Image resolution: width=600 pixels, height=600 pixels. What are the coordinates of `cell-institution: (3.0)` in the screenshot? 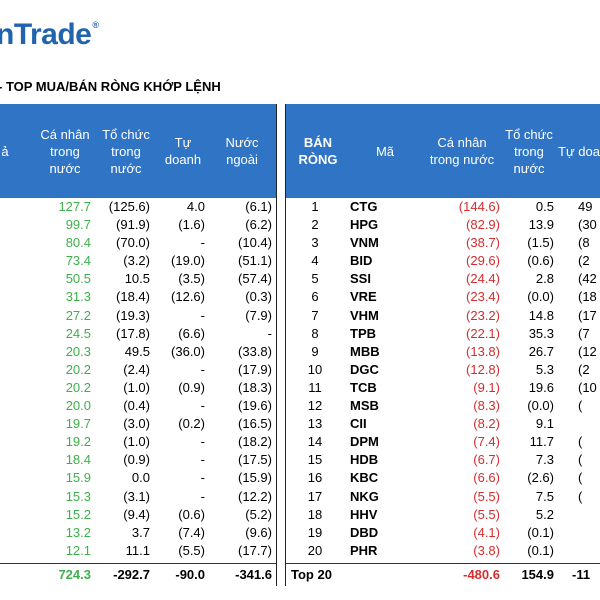 It's located at (136, 424).